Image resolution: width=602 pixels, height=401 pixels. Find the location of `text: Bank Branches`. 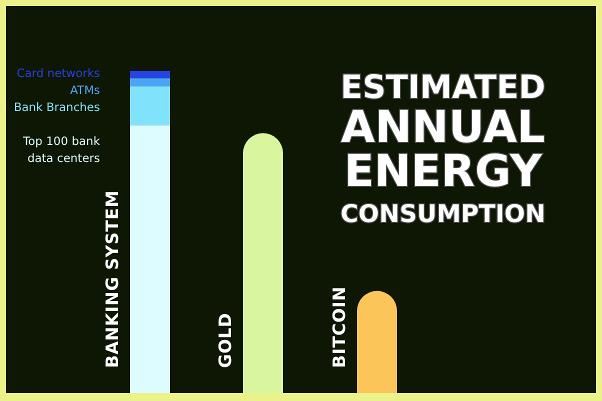

text: Bank Branches is located at coordinates (57, 107).